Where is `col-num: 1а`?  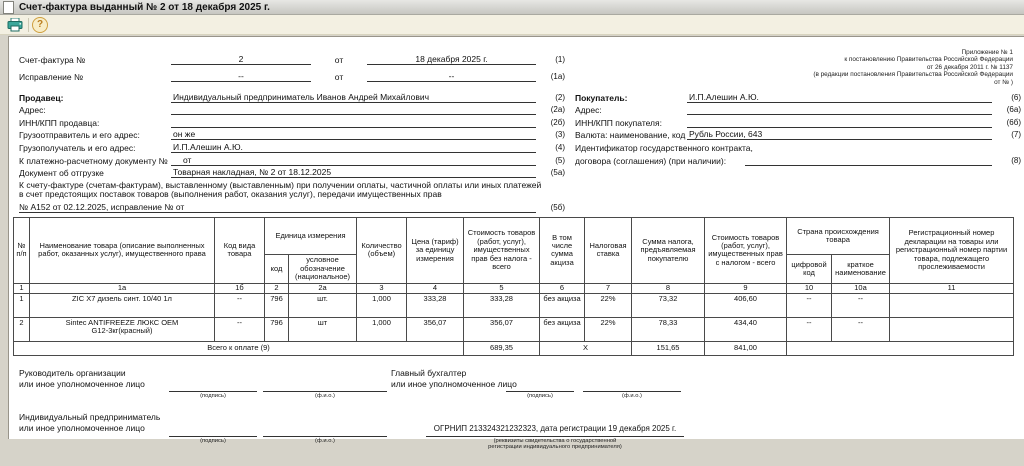
col-num: 1а is located at coordinates (122, 288).